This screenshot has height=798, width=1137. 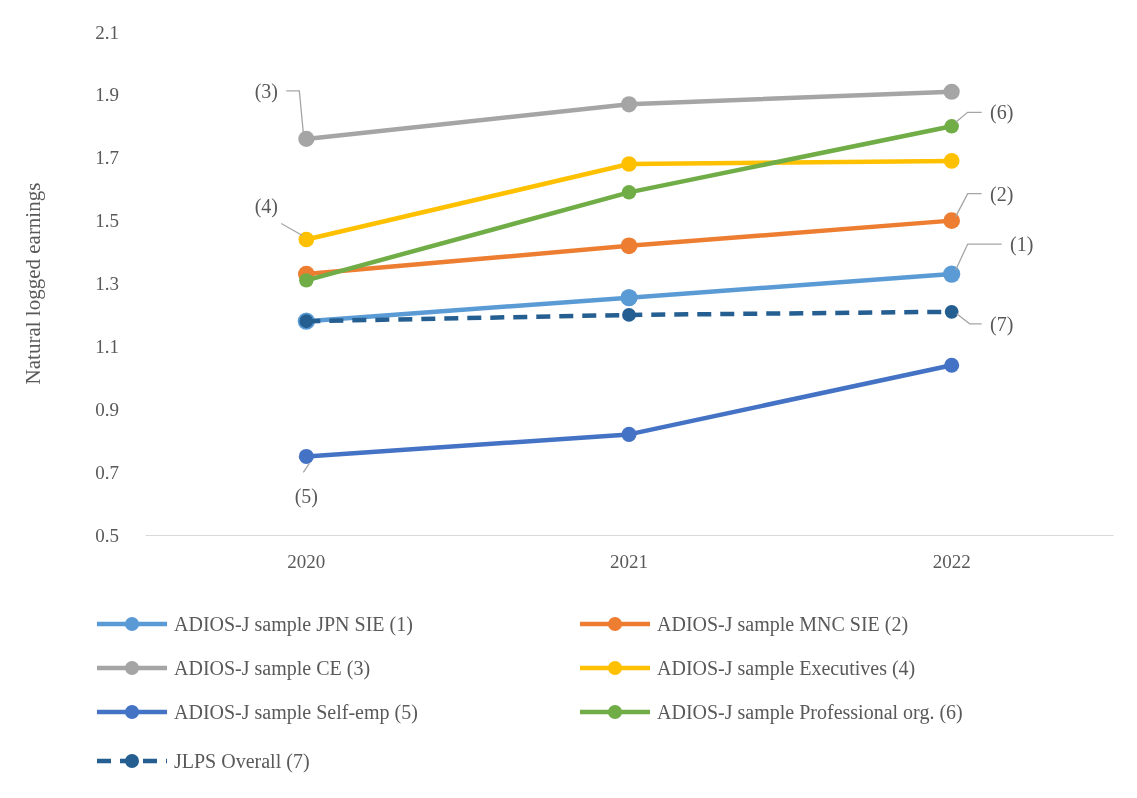 What do you see at coordinates (266, 207) in the screenshot?
I see `annotation: (4)` at bounding box center [266, 207].